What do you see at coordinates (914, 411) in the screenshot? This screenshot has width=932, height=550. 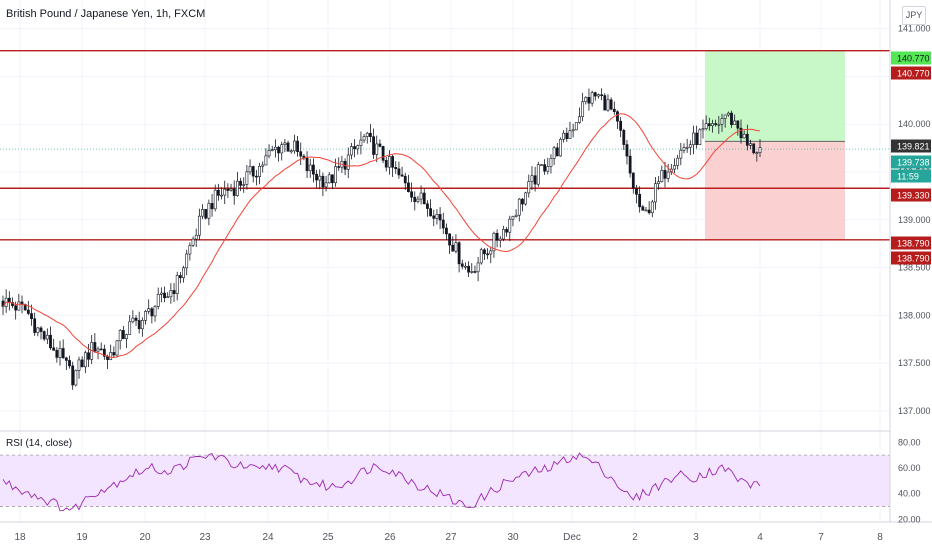 I see `price-tick-label: 137.000` at bounding box center [914, 411].